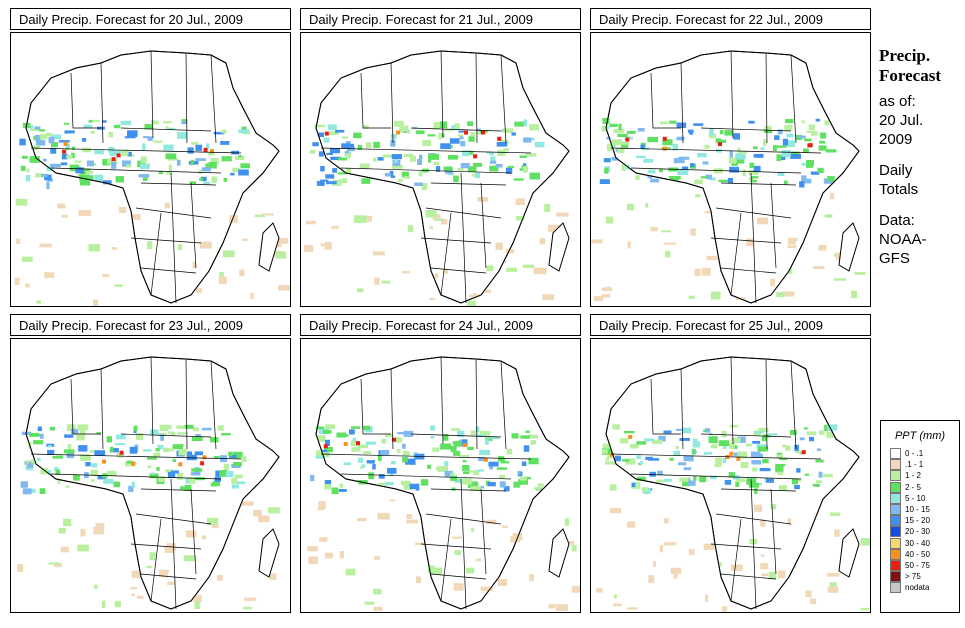 Image resolution: width=965 pixels, height=628 pixels. Describe the element at coordinates (732, 483) in the screenshot. I see `coastline` at that location.